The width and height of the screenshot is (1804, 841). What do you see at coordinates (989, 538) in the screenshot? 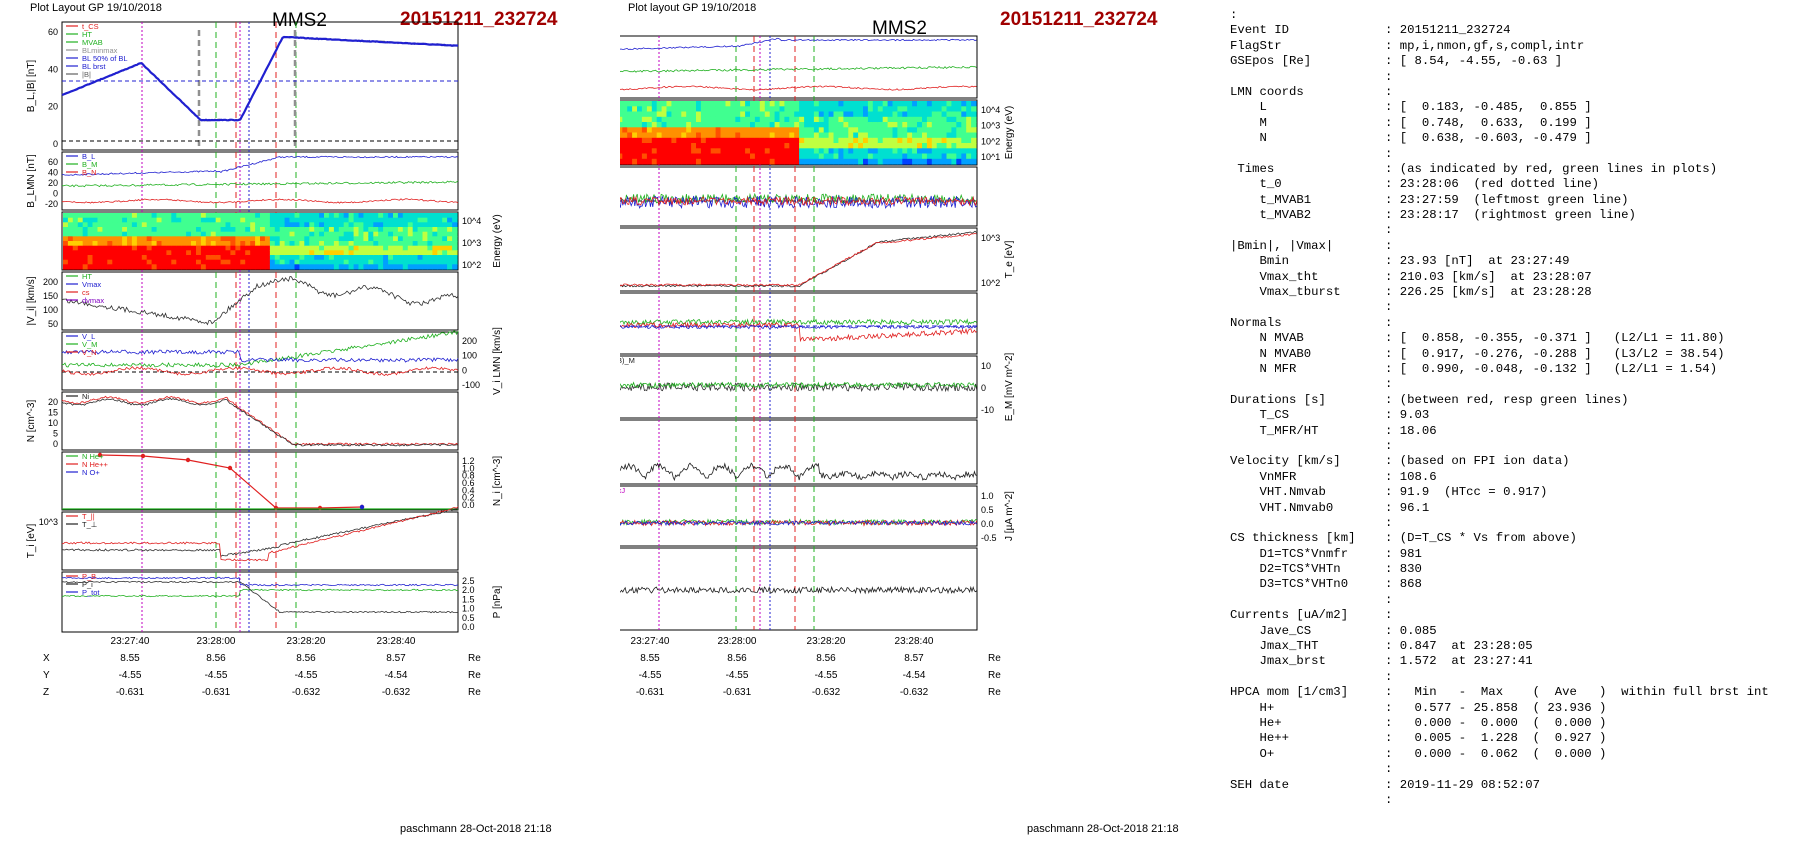
I see `r-tick-label: -0.5` at bounding box center [989, 538].